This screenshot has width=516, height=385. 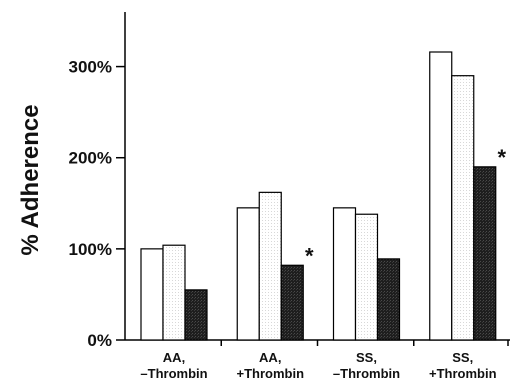 What do you see at coordinates (90, 158) in the screenshot?
I see `y-tick-label: 200%` at bounding box center [90, 158].